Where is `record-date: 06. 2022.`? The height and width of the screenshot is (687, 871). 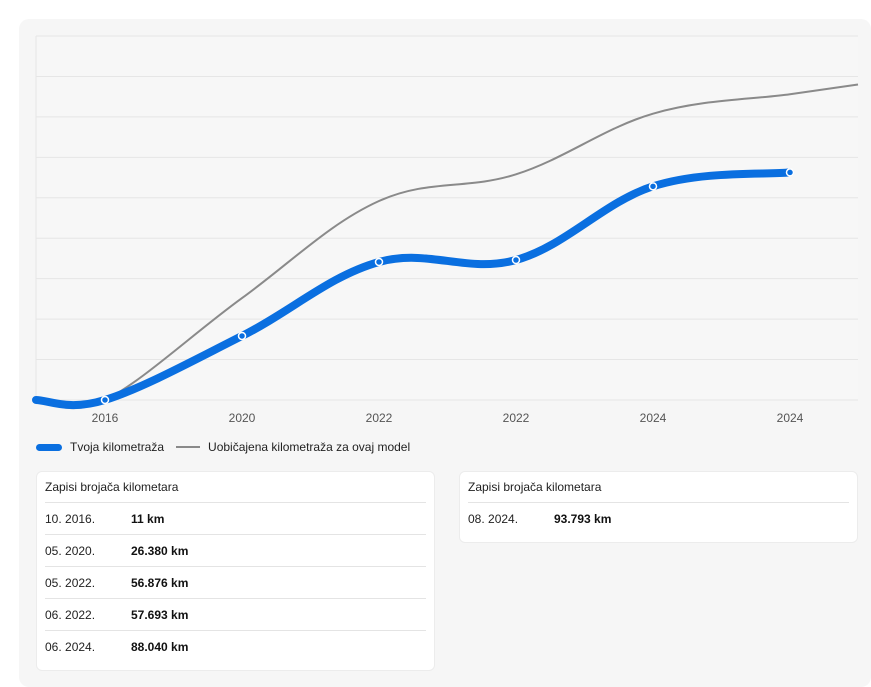 record-date: 06. 2022. is located at coordinates (70, 614).